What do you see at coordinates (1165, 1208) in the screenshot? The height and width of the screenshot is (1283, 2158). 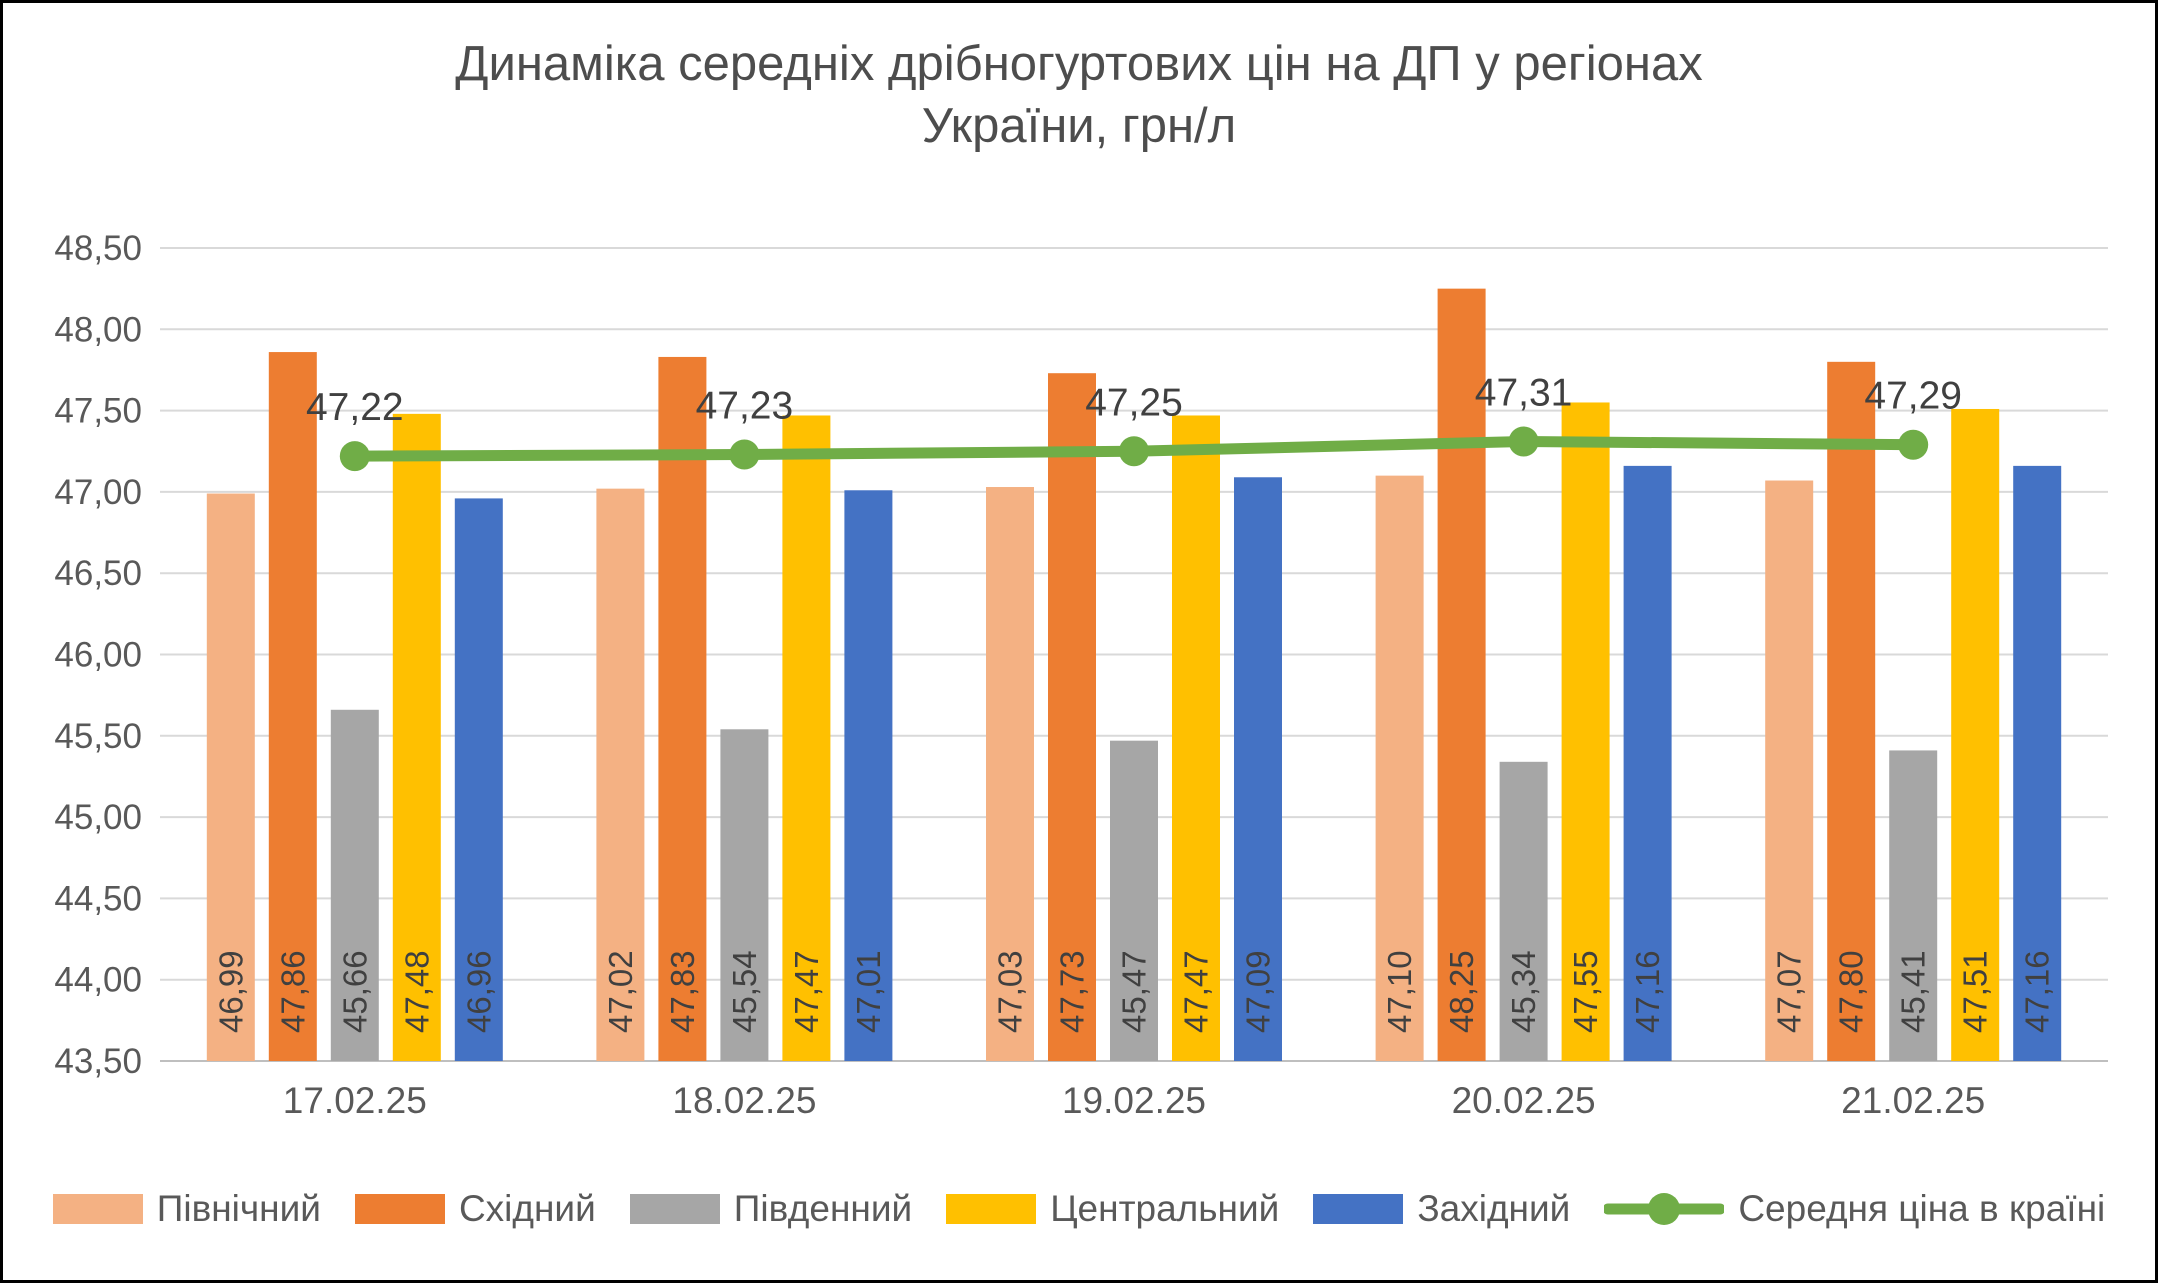 I see `legend-label: Центральний` at bounding box center [1165, 1208].